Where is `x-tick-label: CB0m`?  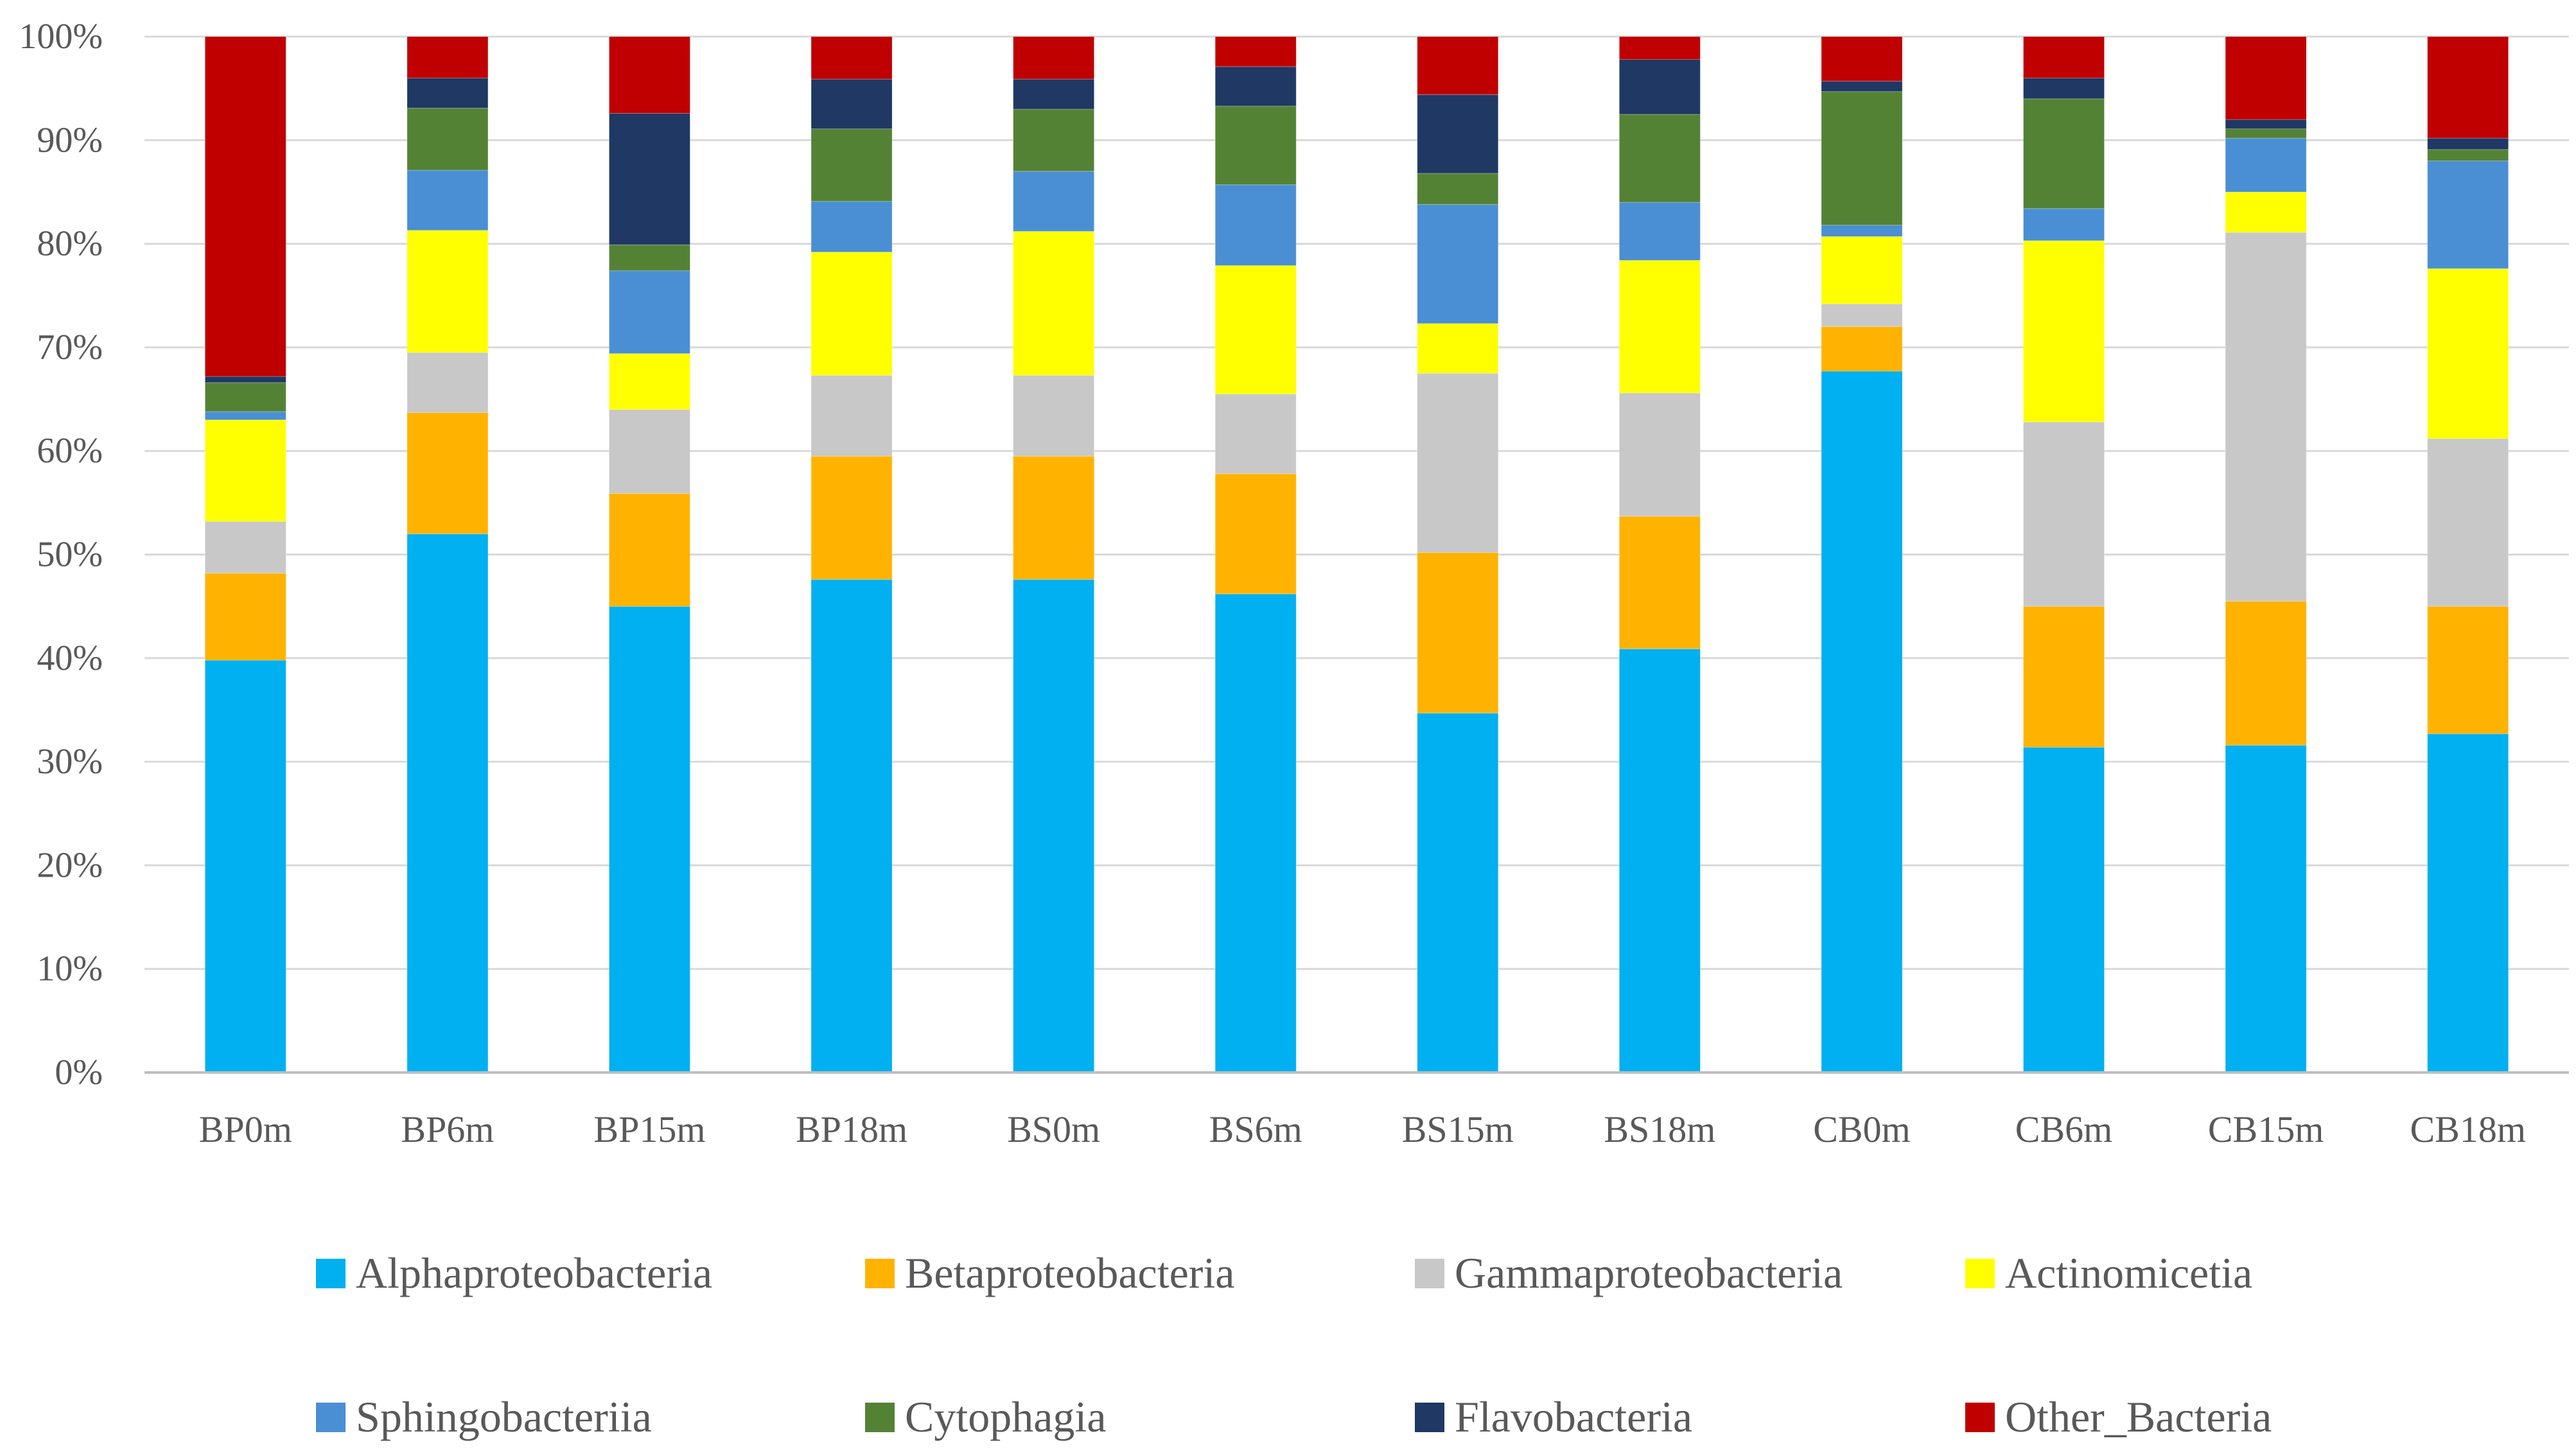
x-tick-label: CB0m is located at coordinates (1862, 1129).